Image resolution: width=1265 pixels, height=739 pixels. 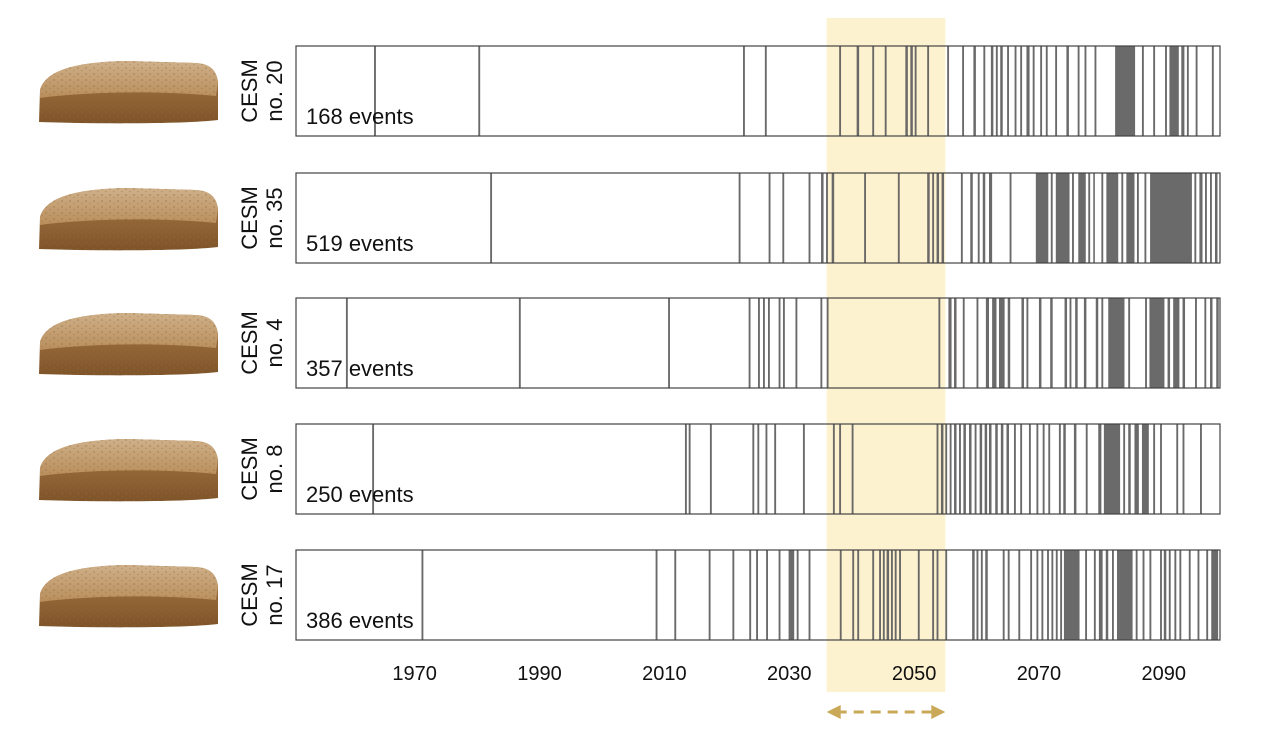 I want to click on panel: 386 events CESM no. 17, so click(x=729, y=595).